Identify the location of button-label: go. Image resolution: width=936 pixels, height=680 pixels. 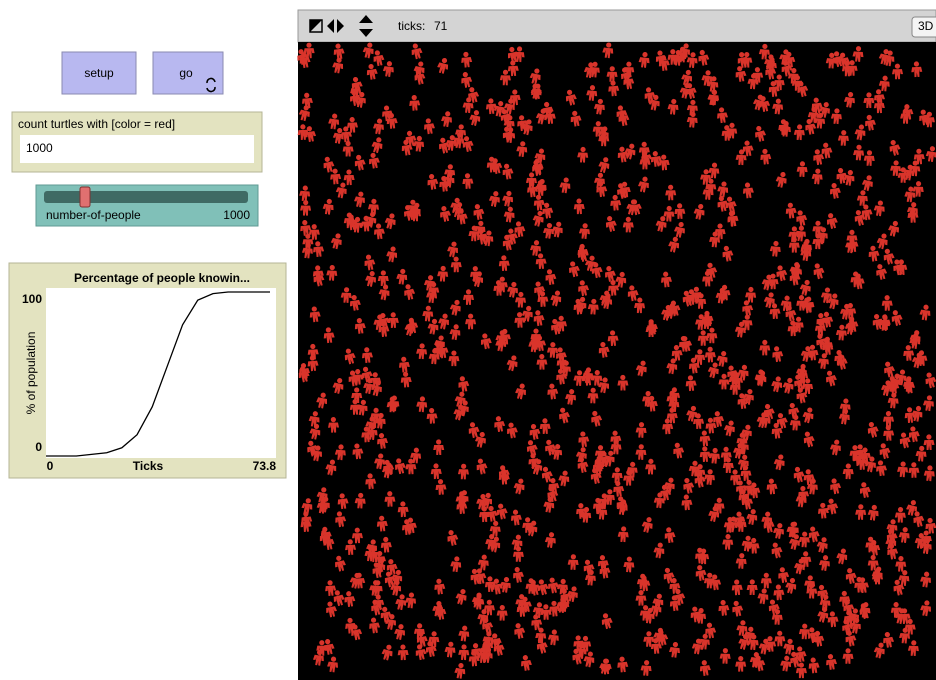
(186, 73).